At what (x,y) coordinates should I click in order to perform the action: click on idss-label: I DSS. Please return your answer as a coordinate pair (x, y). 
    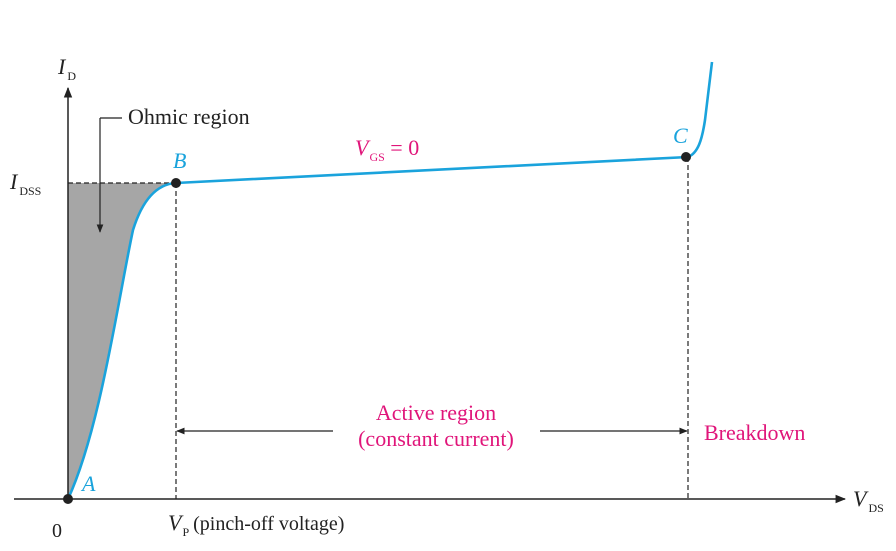
    Looking at the image, I should click on (25, 183).